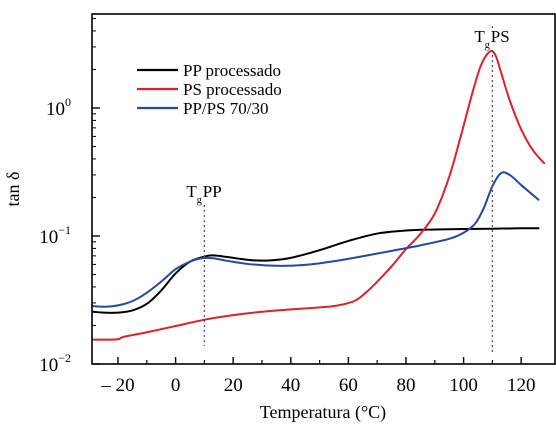 The height and width of the screenshot is (434, 556). I want to click on x-tick-label: 100, so click(463, 385).